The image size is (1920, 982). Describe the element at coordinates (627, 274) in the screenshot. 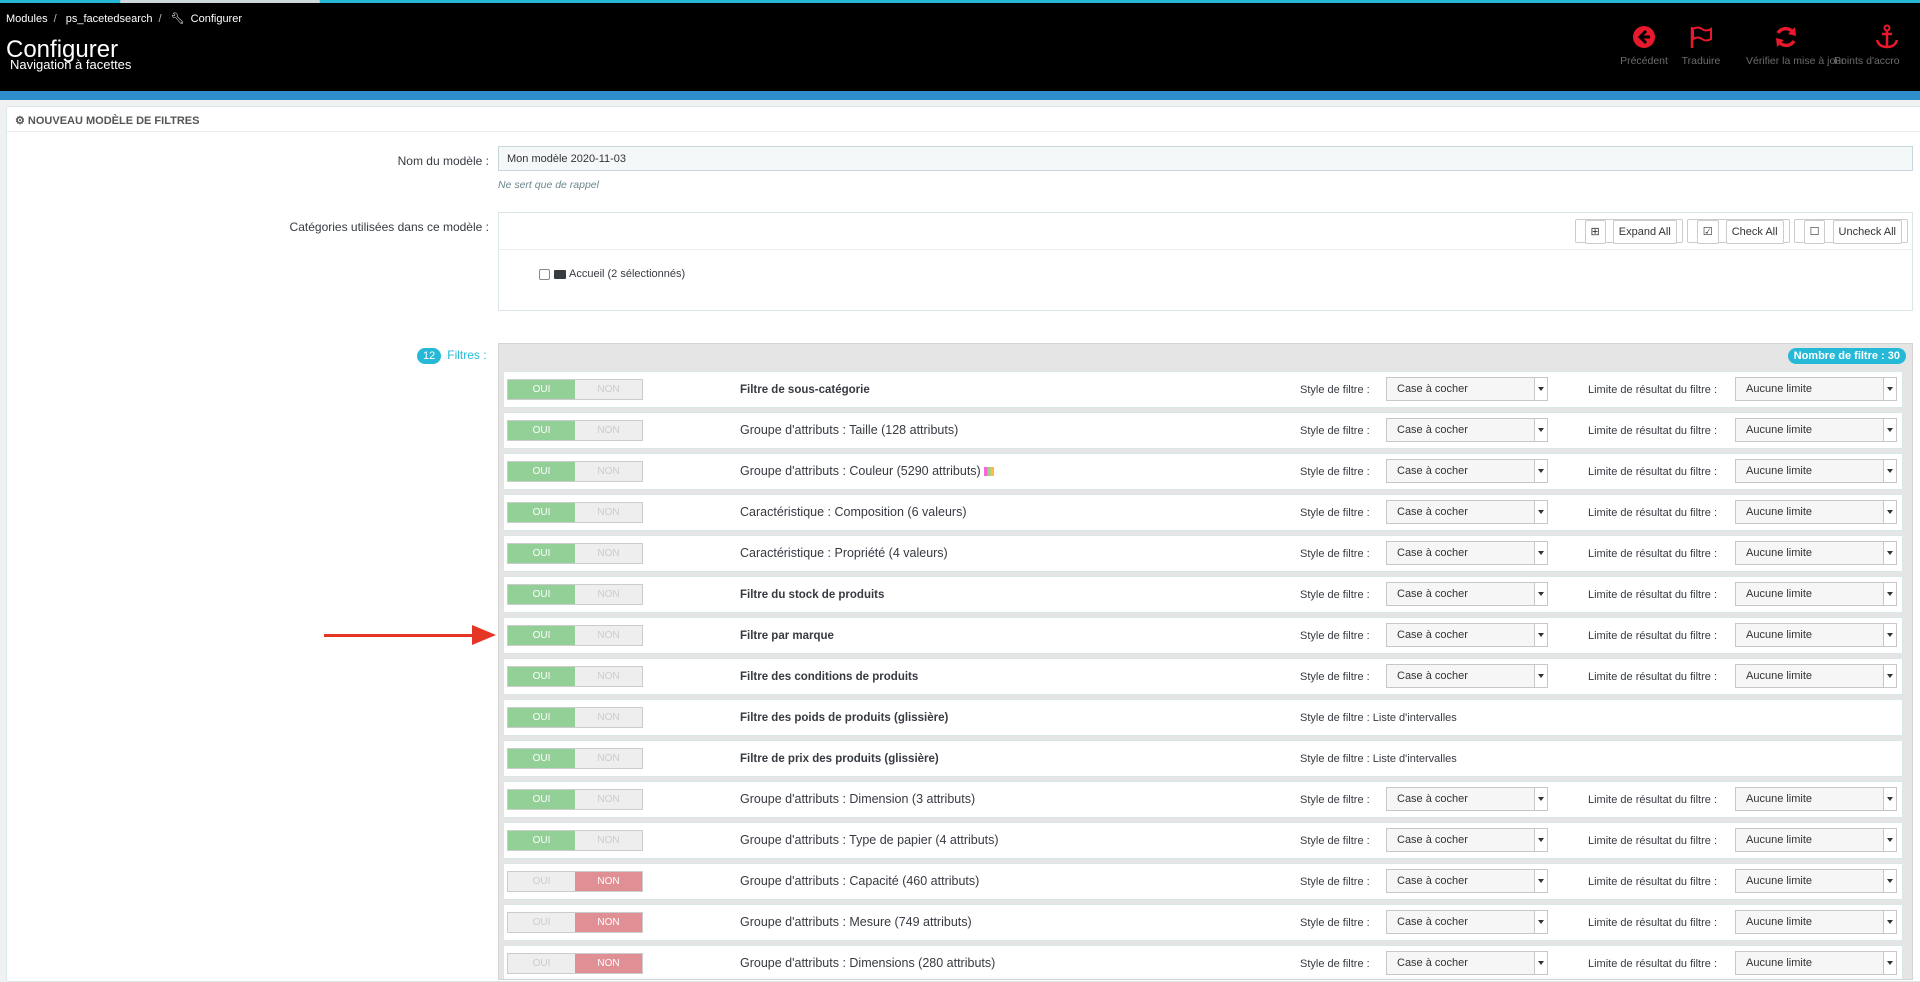

I see `category-label: Accueil (2 sélectionnés)` at that location.